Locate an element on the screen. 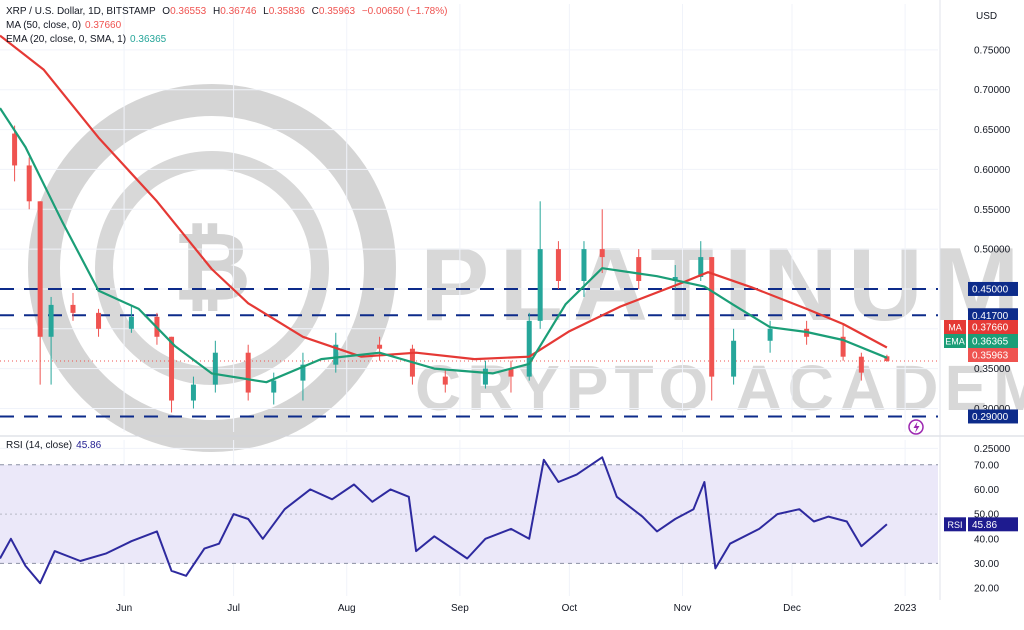 The width and height of the screenshot is (1024, 630). rsi-axis-tick: 30.00 is located at coordinates (986, 564).